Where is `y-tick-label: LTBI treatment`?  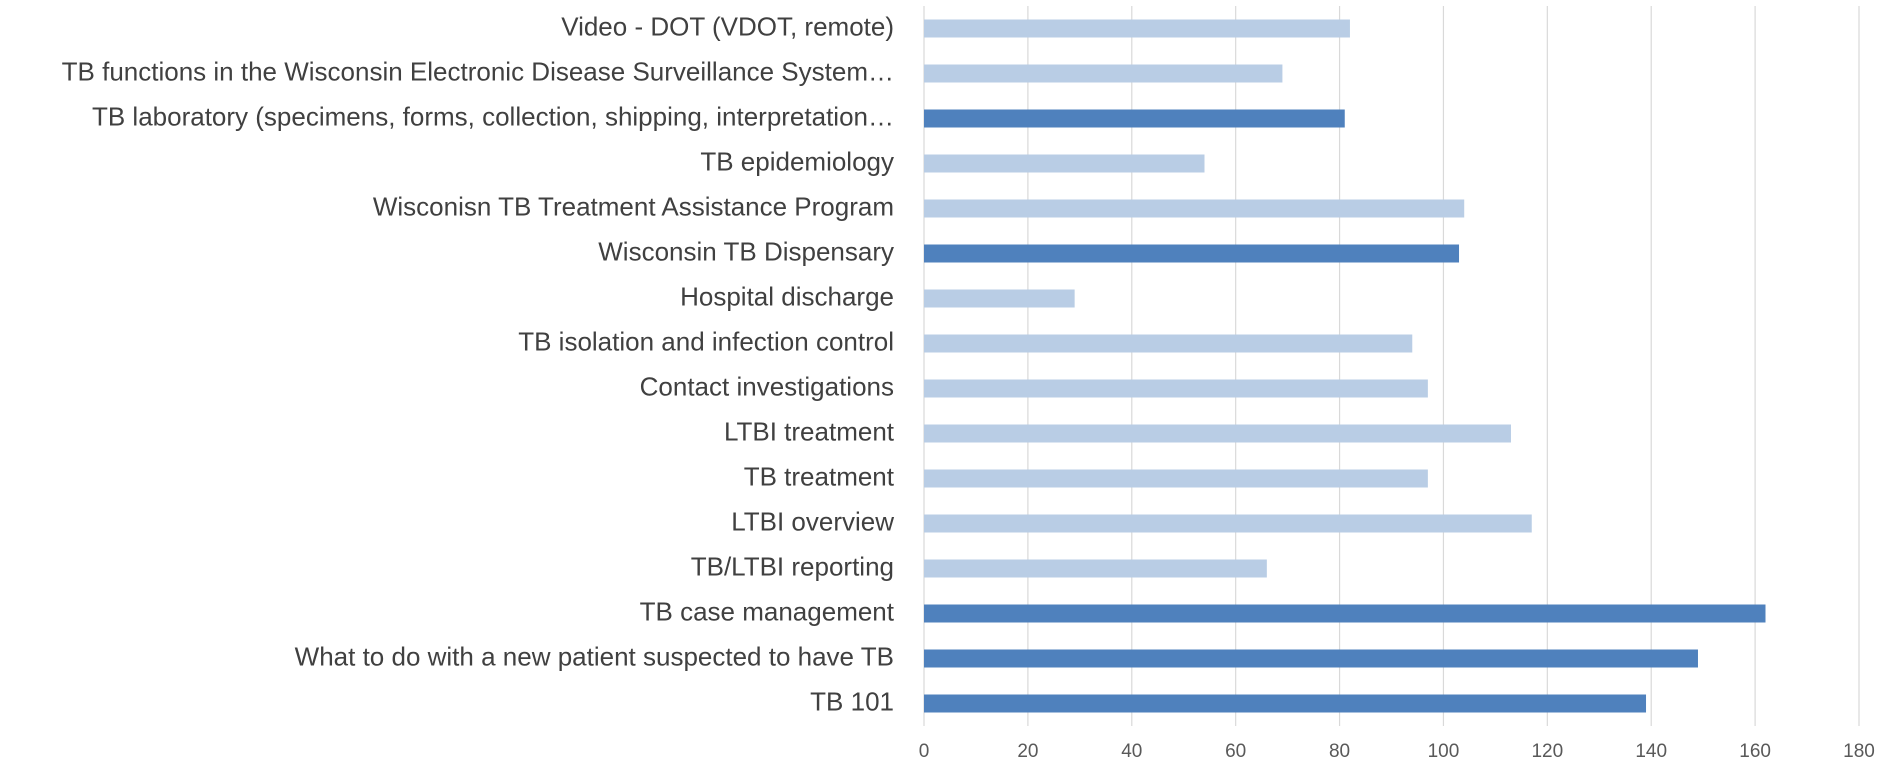
y-tick-label: LTBI treatment is located at coordinates (809, 431).